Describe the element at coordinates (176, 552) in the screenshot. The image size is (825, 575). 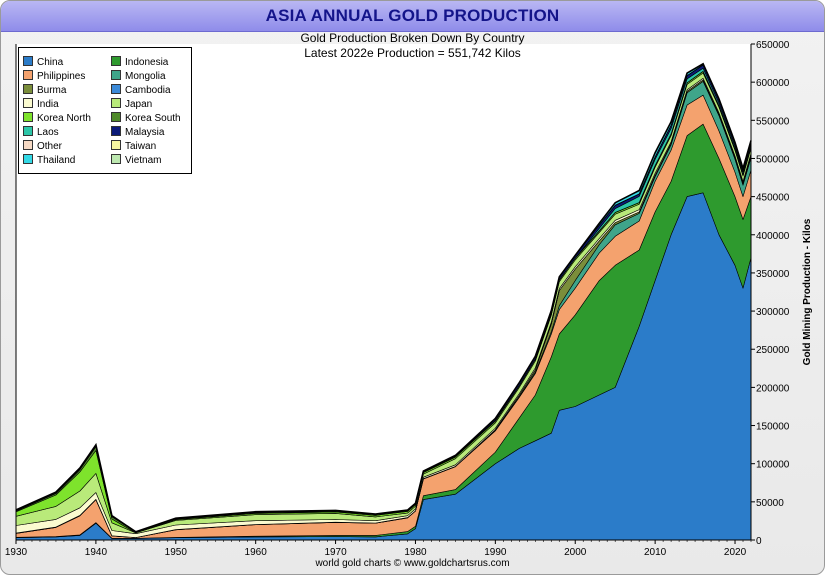
I see `x-tick-label-1950: 1950` at that location.